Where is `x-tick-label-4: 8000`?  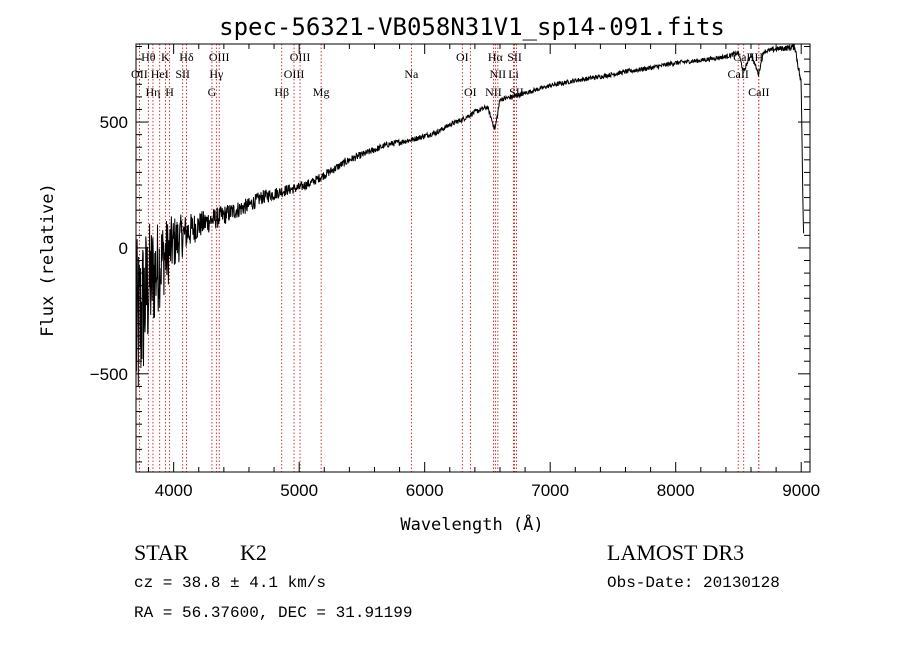
x-tick-label-4: 8000 is located at coordinates (676, 490).